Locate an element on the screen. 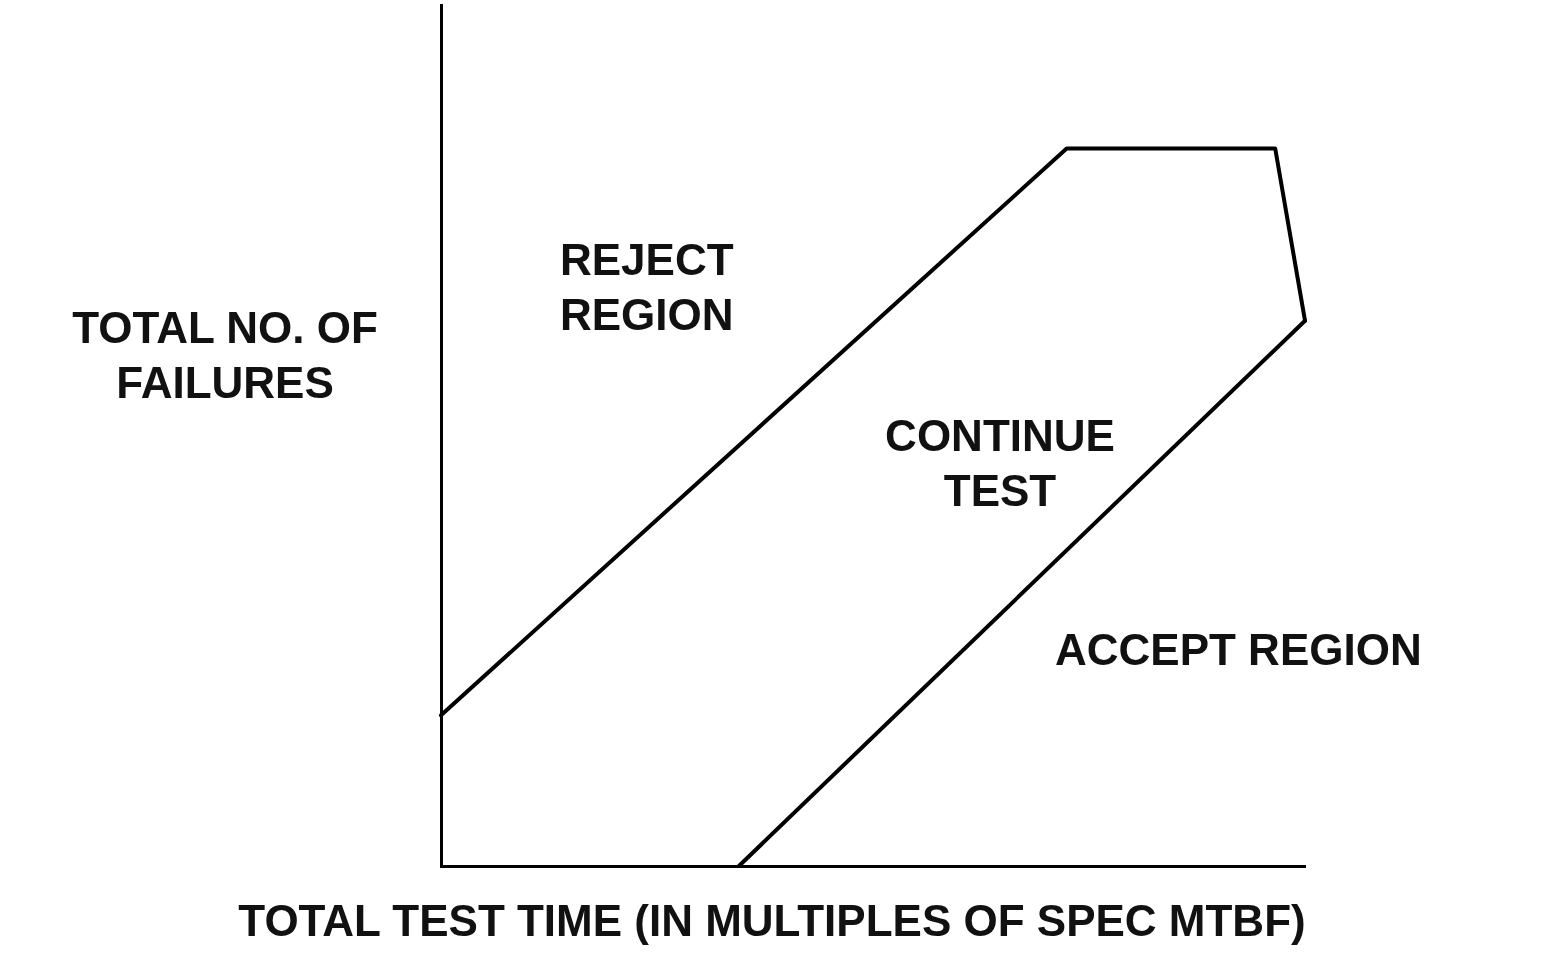 This screenshot has width=1544, height=969. annotation: ACCEPT REGION is located at coordinates (1239, 650).